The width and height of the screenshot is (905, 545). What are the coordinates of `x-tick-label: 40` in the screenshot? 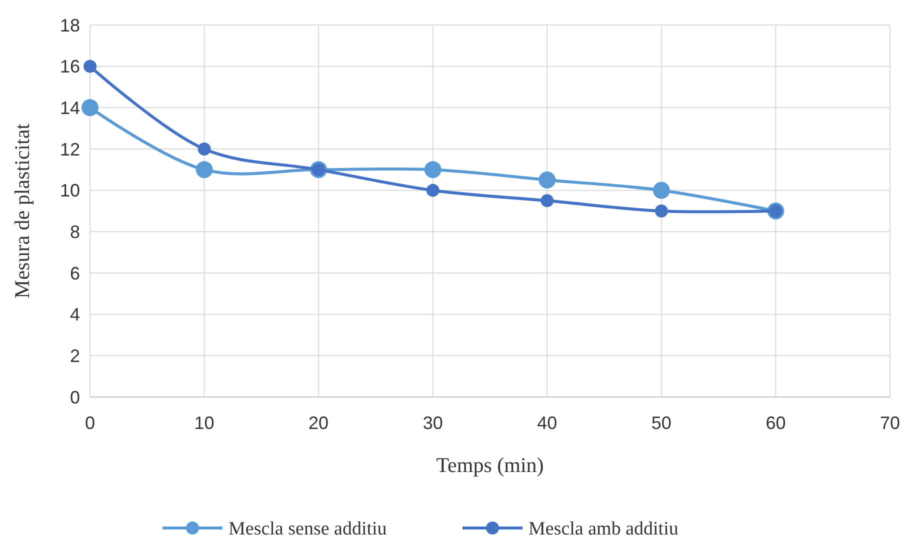 It's located at (547, 423).